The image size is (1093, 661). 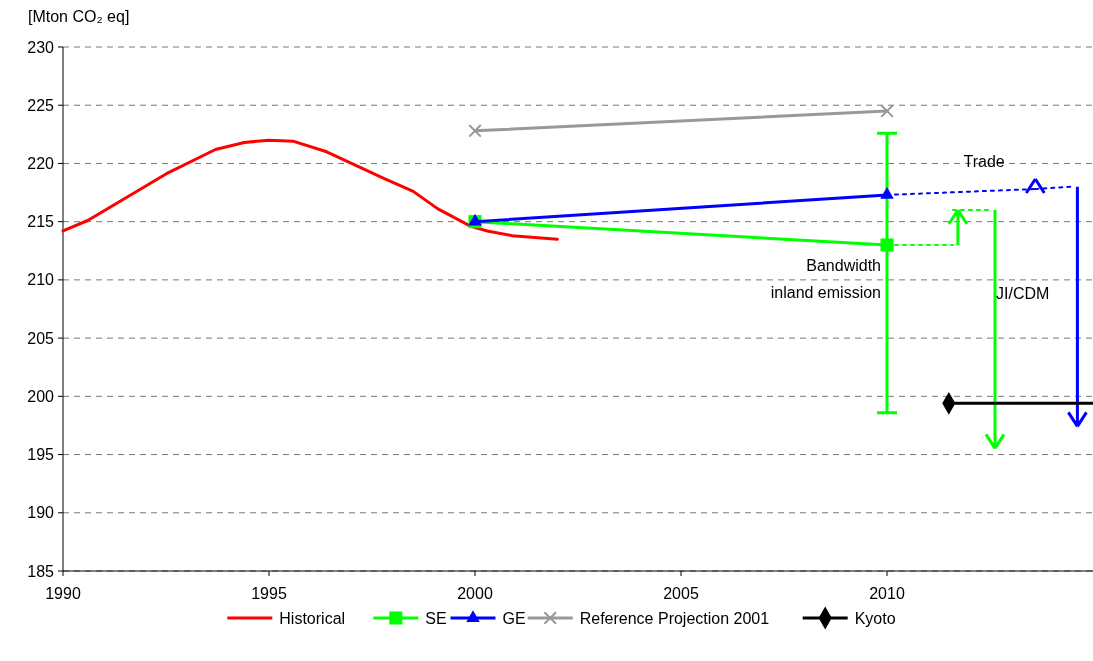 What do you see at coordinates (1023, 294) in the screenshot?
I see `annotation: JI/CDM` at bounding box center [1023, 294].